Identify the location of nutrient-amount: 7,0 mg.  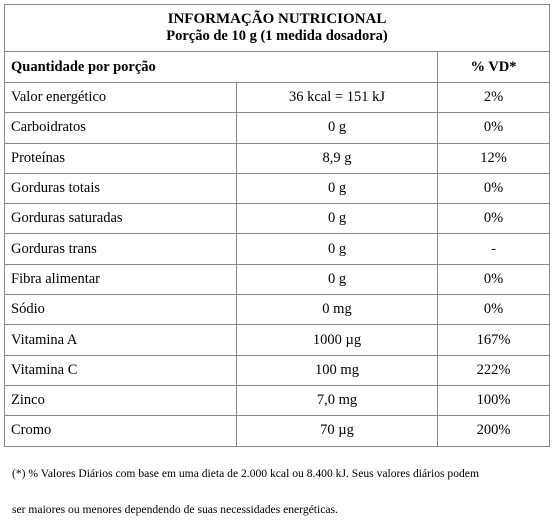
(337, 400).